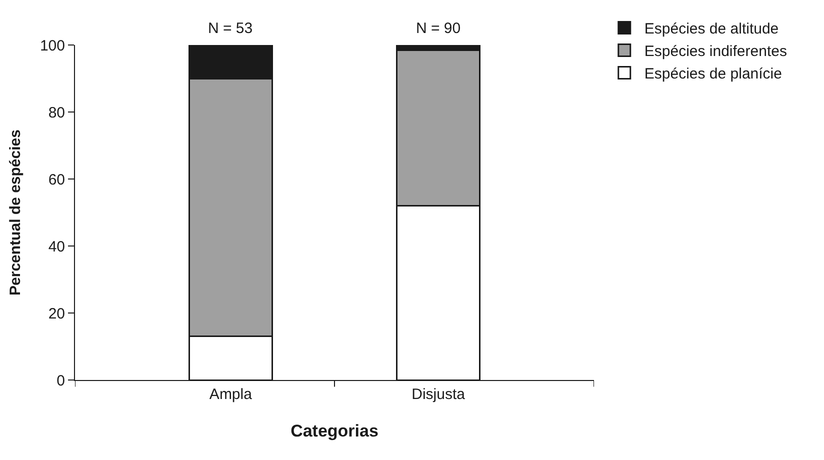  I want to click on y-tick-label: 40, so click(56, 247).